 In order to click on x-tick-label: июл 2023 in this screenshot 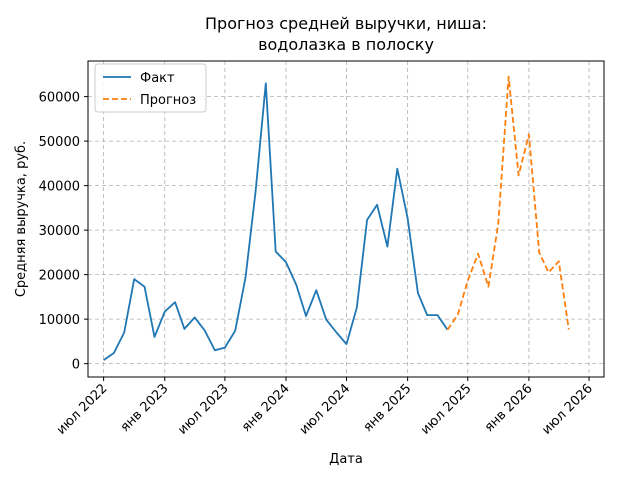, I will do `click(203, 409)`.